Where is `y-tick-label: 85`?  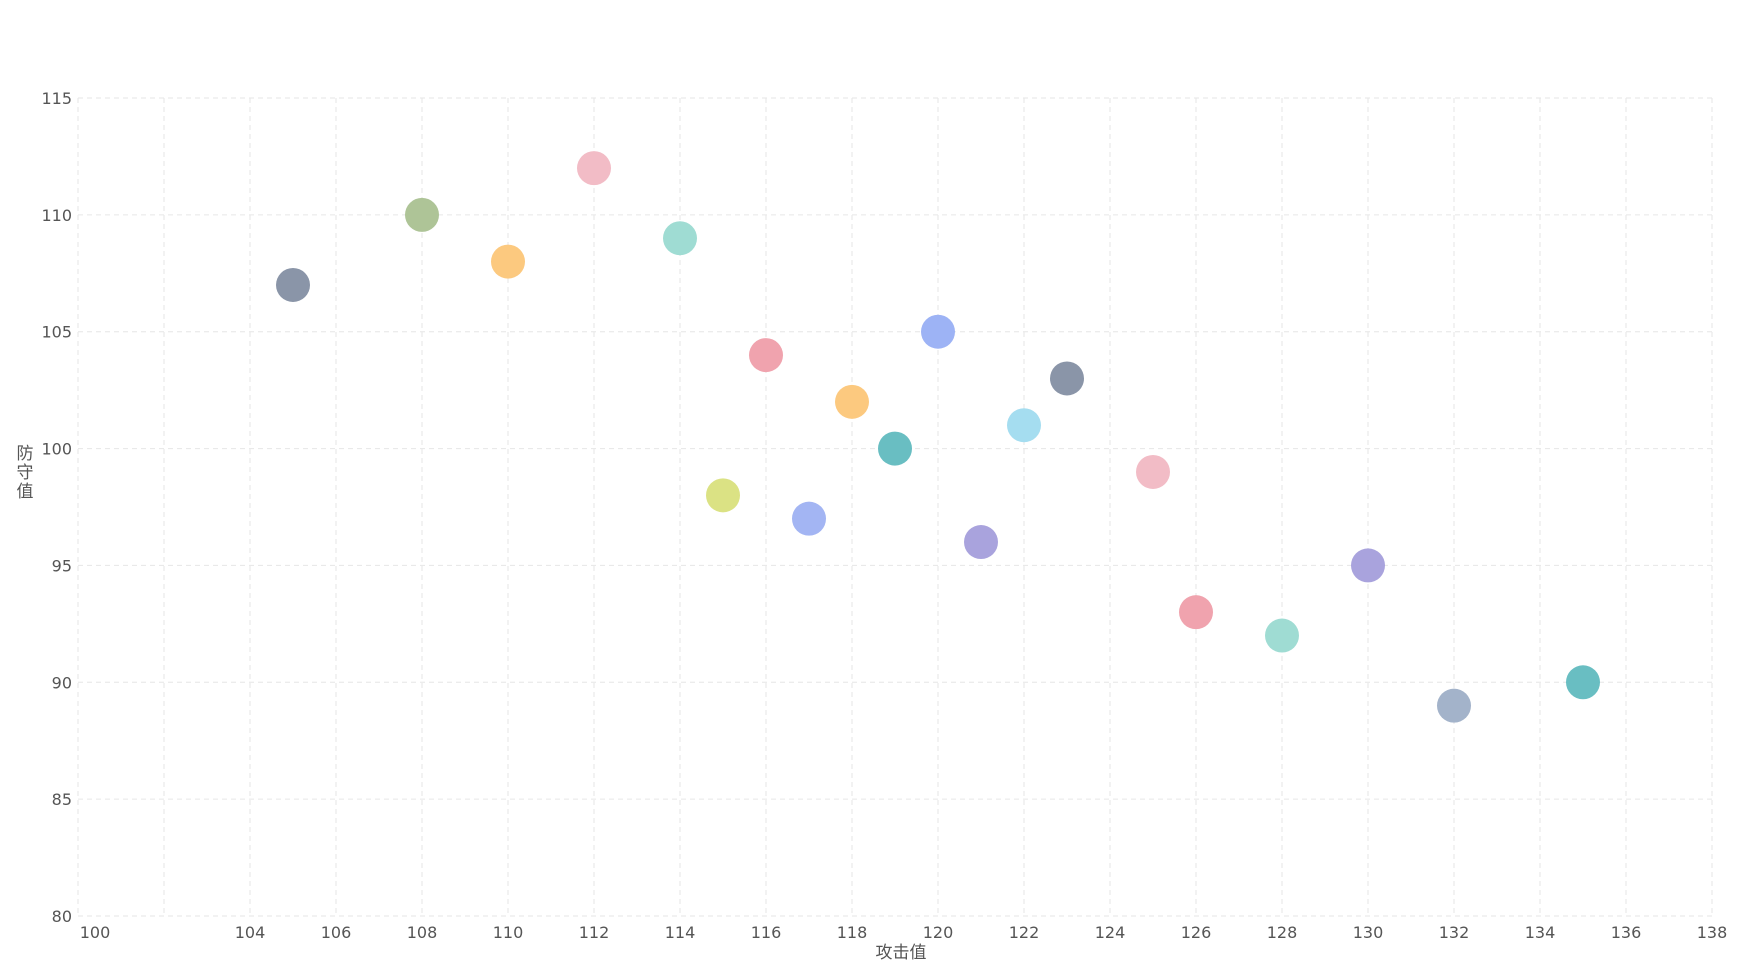 y-tick-label: 85 is located at coordinates (62, 799).